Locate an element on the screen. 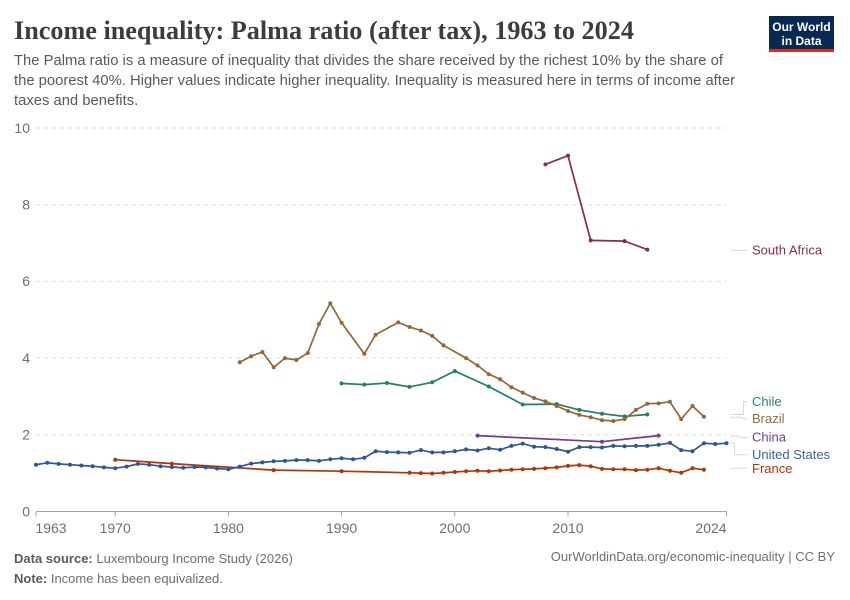 The width and height of the screenshot is (850, 600). svg-text: United States is located at coordinates (791, 454).